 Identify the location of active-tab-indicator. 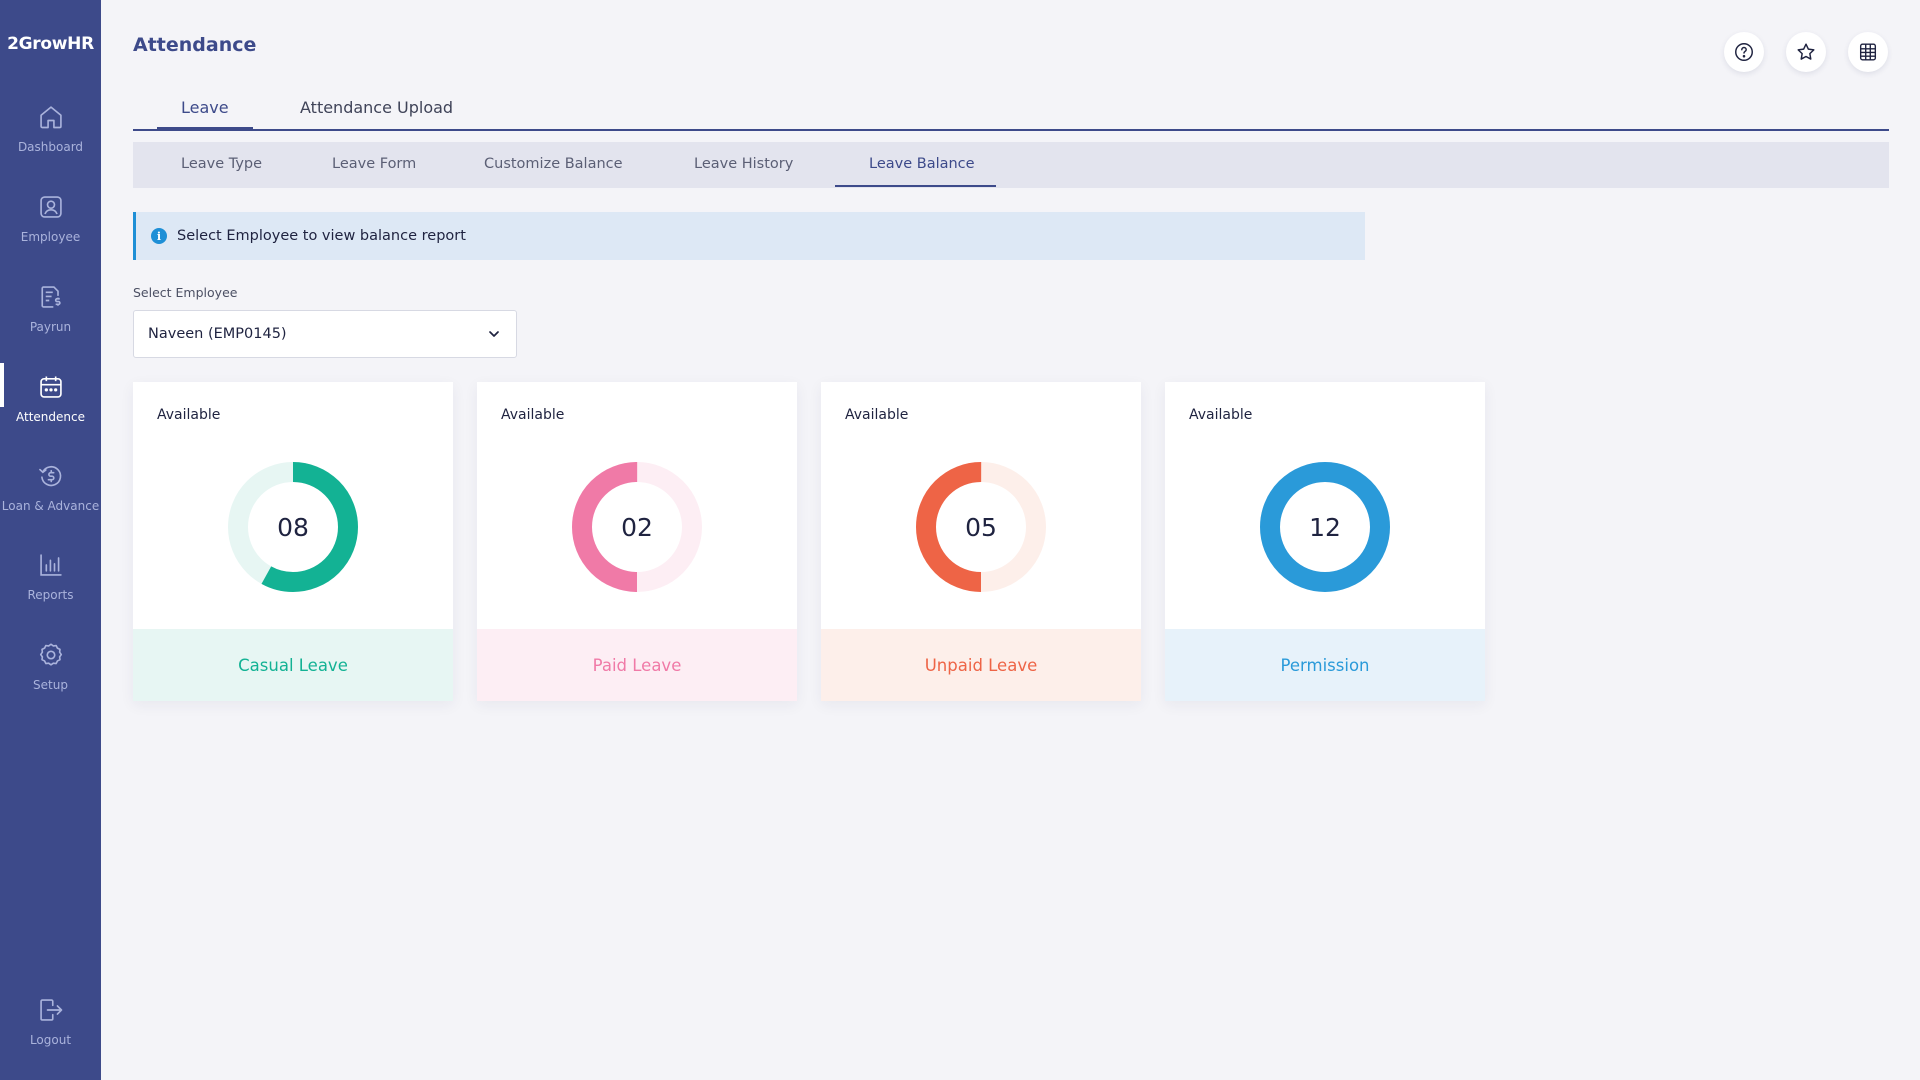
(205, 128).